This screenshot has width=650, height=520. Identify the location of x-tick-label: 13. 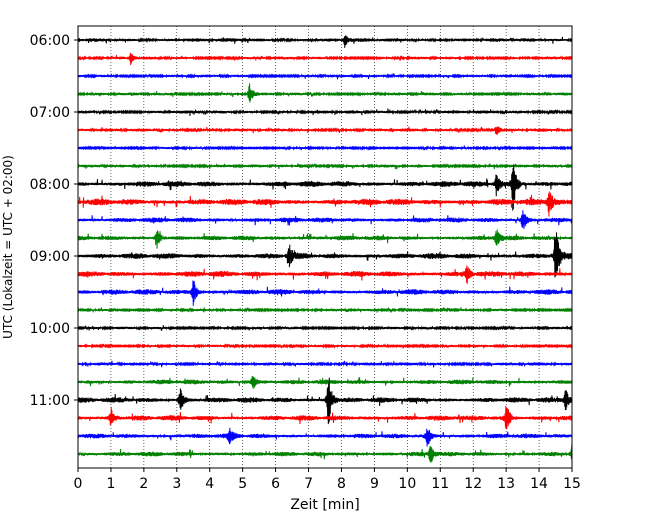
(506, 484).